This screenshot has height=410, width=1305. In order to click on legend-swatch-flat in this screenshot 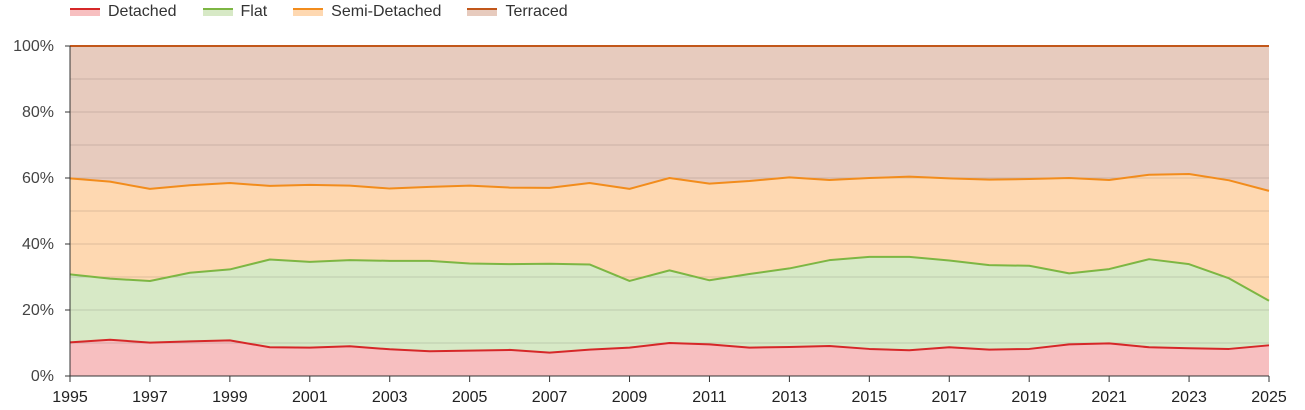, I will do `click(217, 12)`.